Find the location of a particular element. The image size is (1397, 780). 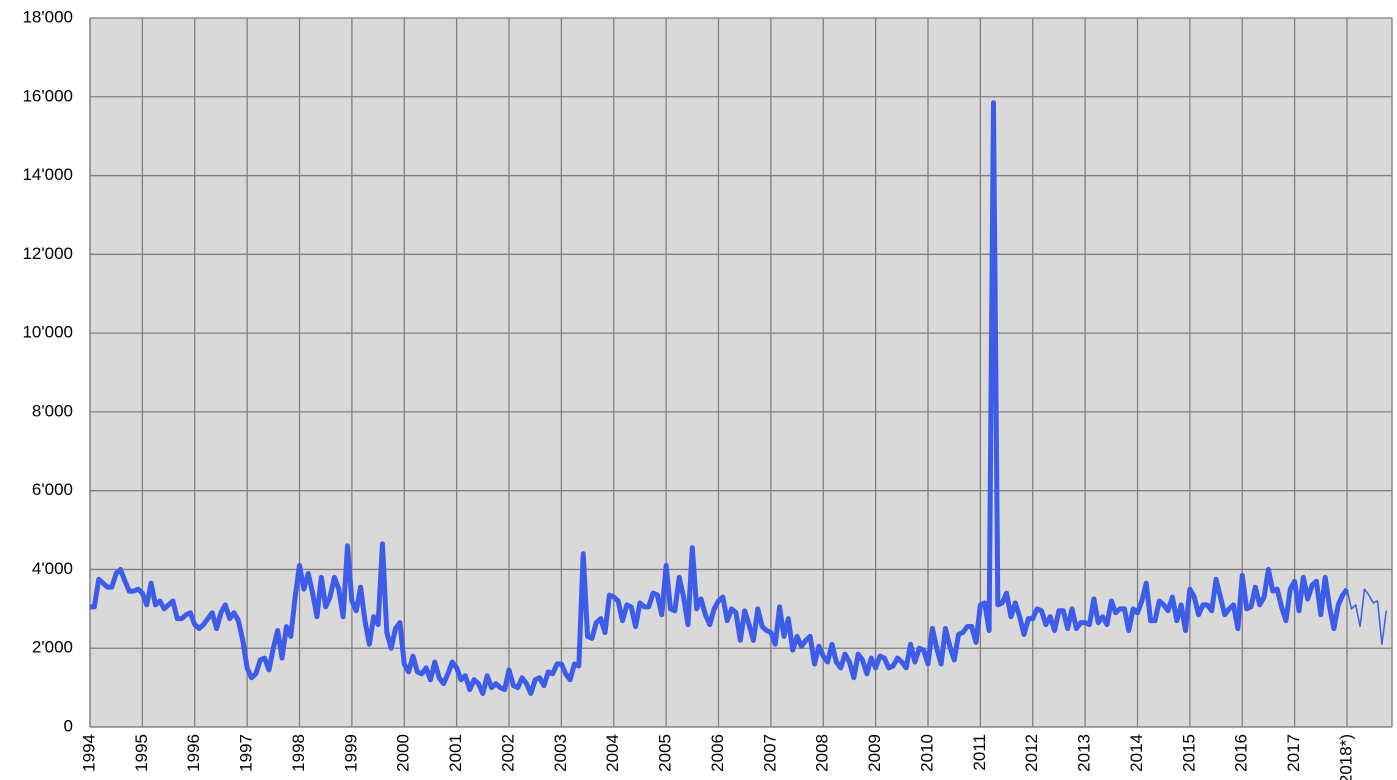

x-tick-label: 2002 is located at coordinates (507, 753).